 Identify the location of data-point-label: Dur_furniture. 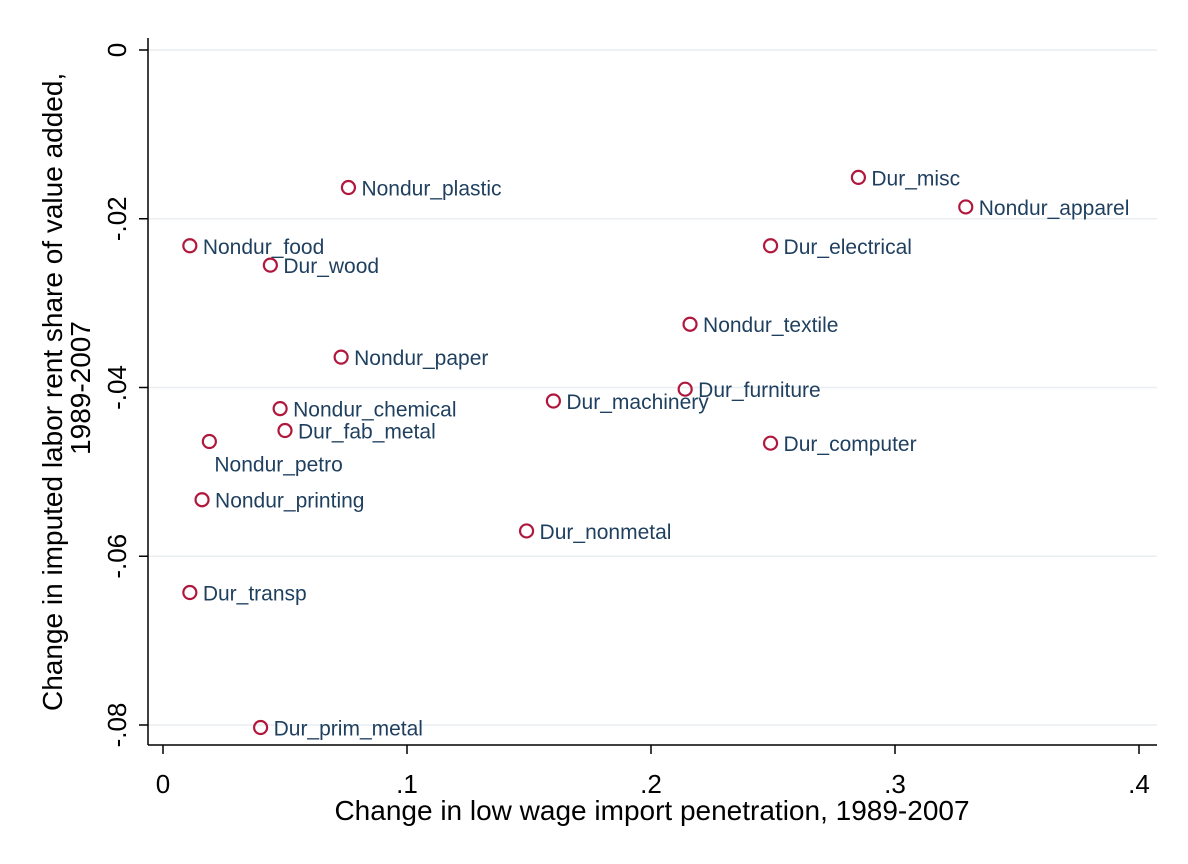
(759, 390).